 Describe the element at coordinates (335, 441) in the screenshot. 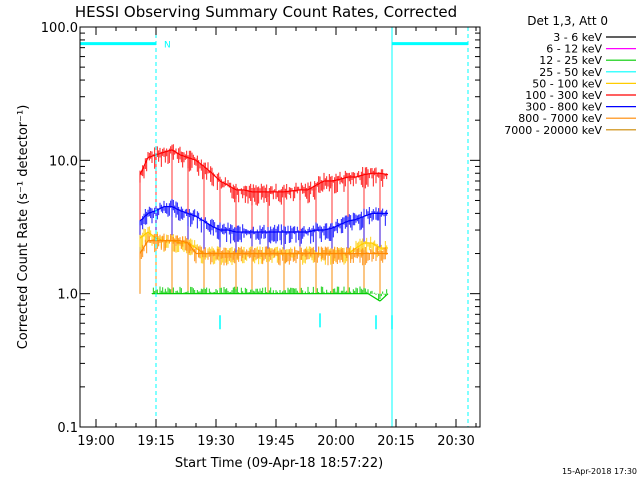

I see `x-tick-label: 20:00` at that location.